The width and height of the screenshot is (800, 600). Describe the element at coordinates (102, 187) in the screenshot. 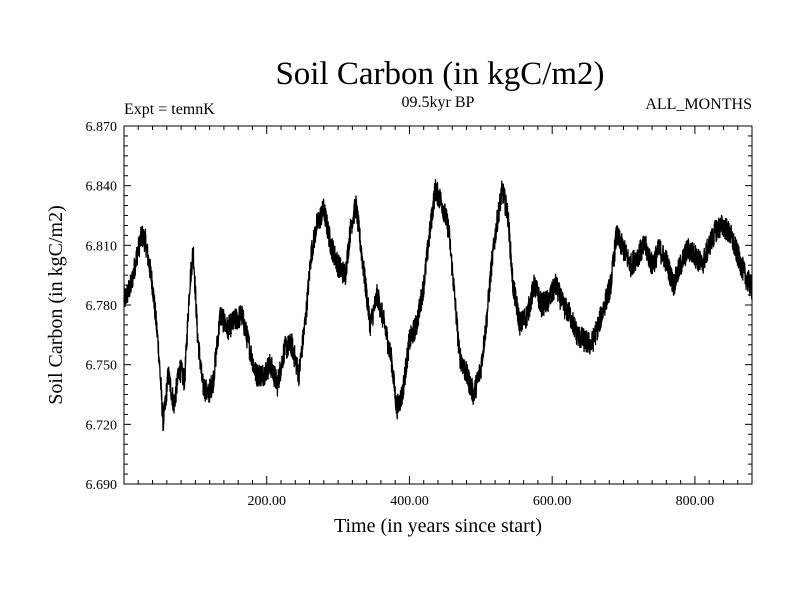

I see `y-tick-label: 6.840` at that location.